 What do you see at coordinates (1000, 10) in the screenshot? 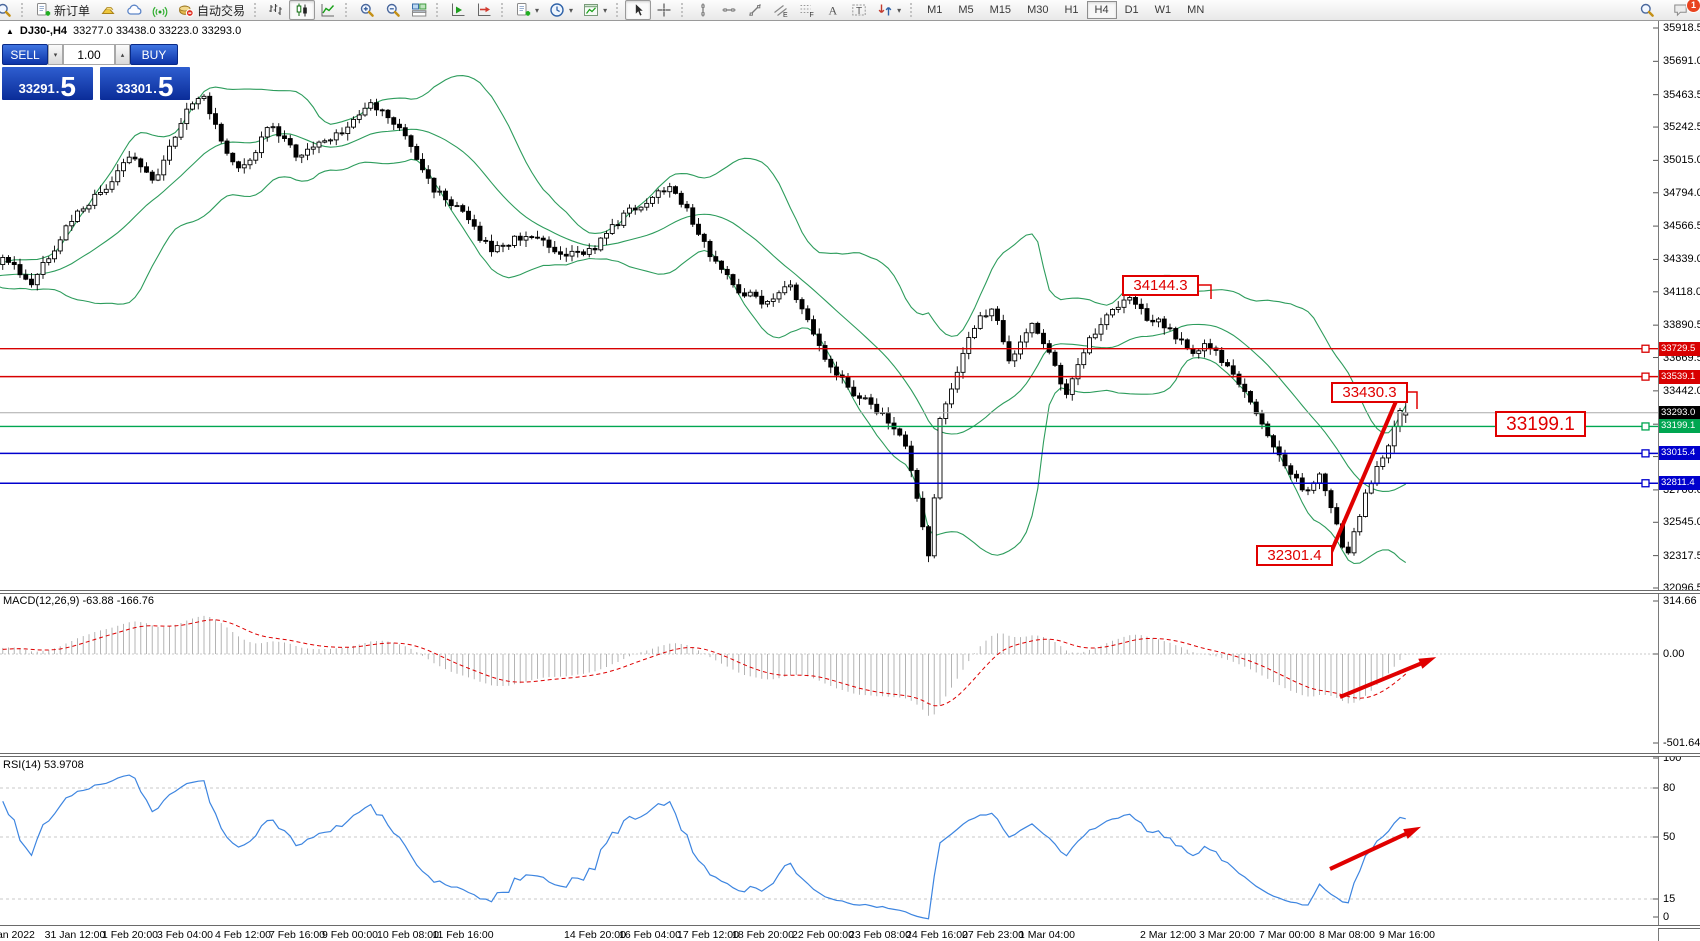
I see `timeframe-m15-button: M15` at bounding box center [1000, 10].